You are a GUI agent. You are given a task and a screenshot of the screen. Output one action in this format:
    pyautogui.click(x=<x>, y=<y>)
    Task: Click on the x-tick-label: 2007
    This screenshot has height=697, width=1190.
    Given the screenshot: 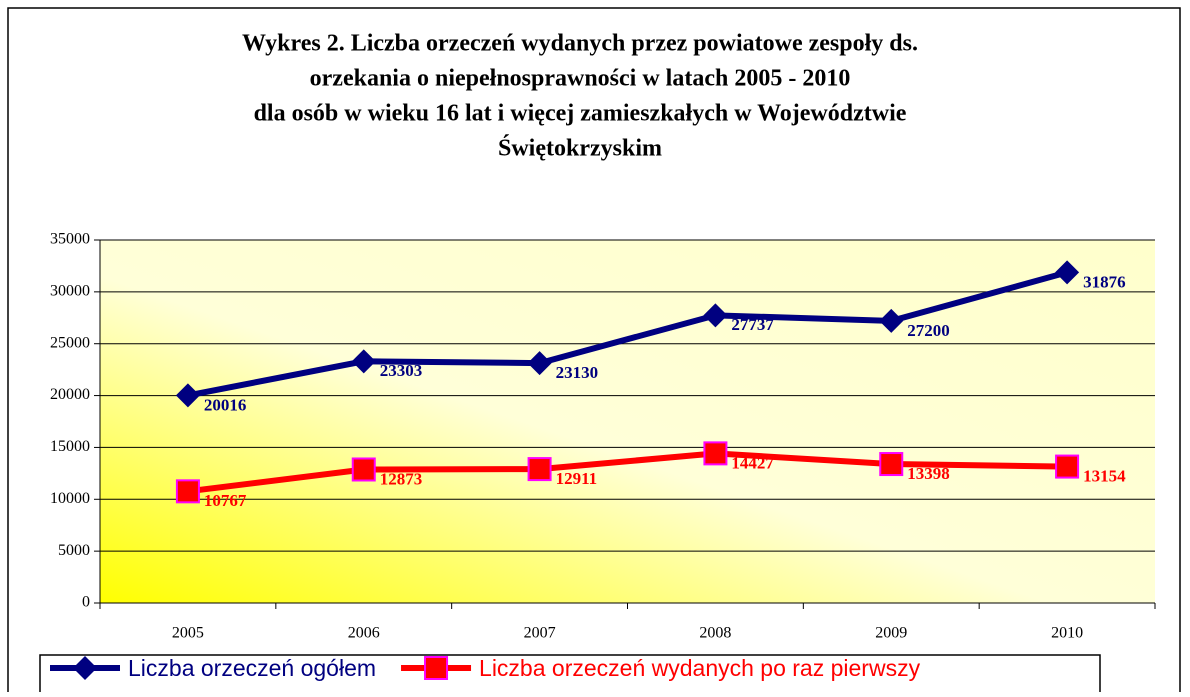 What is the action you would take?
    pyautogui.click(x=540, y=633)
    